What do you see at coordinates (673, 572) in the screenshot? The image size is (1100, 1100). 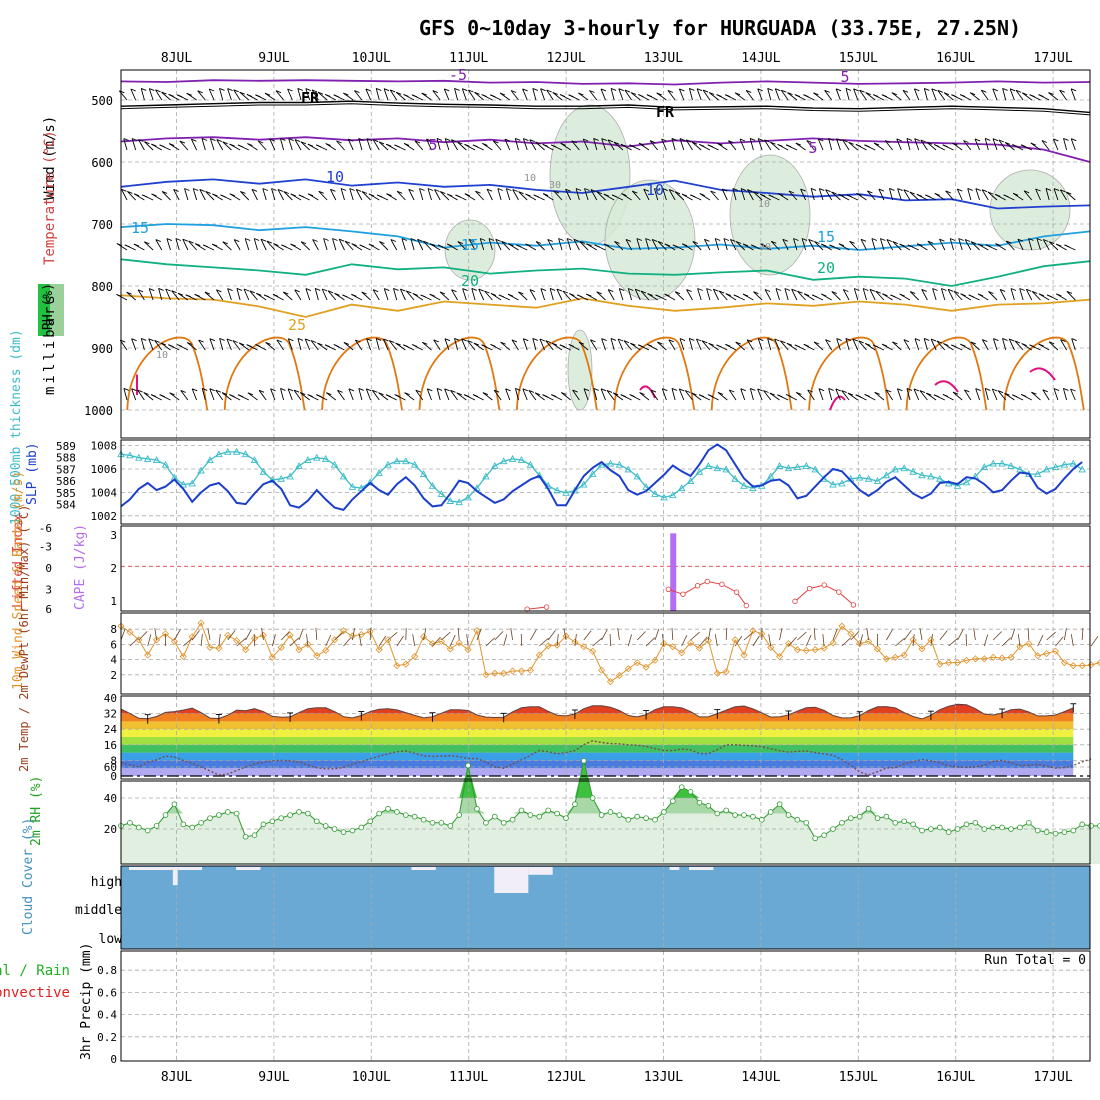 I see `cape-bar` at bounding box center [673, 572].